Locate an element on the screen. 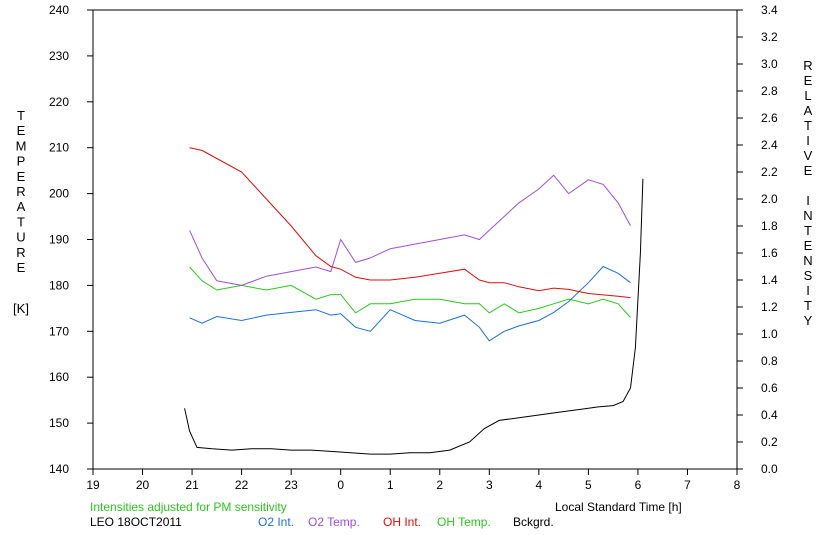 The image size is (828, 535). y-right-tick-label: 1.8 is located at coordinates (769, 226).